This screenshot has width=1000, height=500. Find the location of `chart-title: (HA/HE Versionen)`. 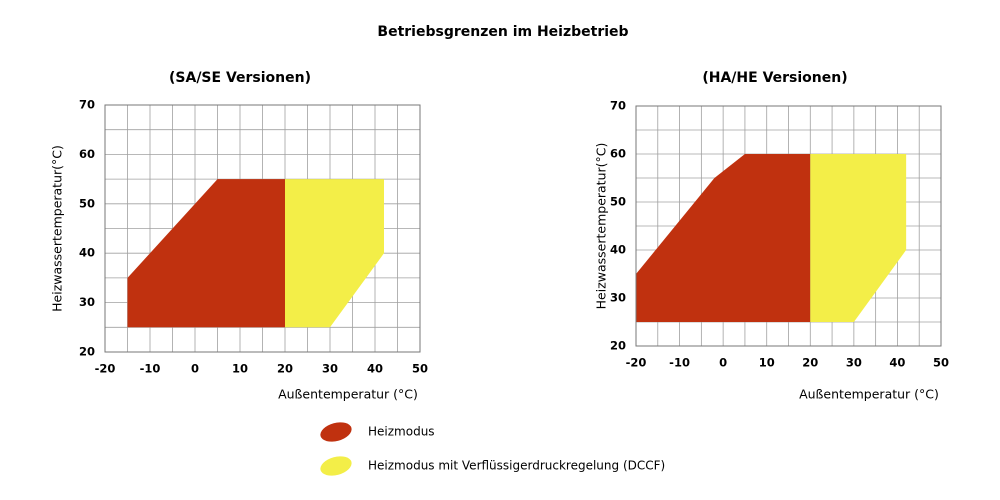

chart-title: (HA/HE Versionen) is located at coordinates (774, 78).